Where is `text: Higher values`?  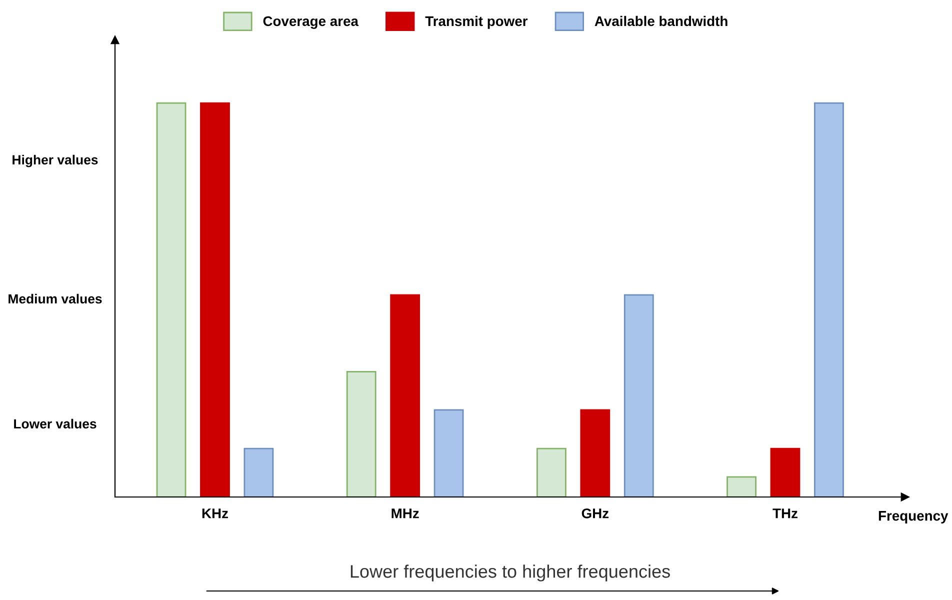 text: Higher values is located at coordinates (55, 161).